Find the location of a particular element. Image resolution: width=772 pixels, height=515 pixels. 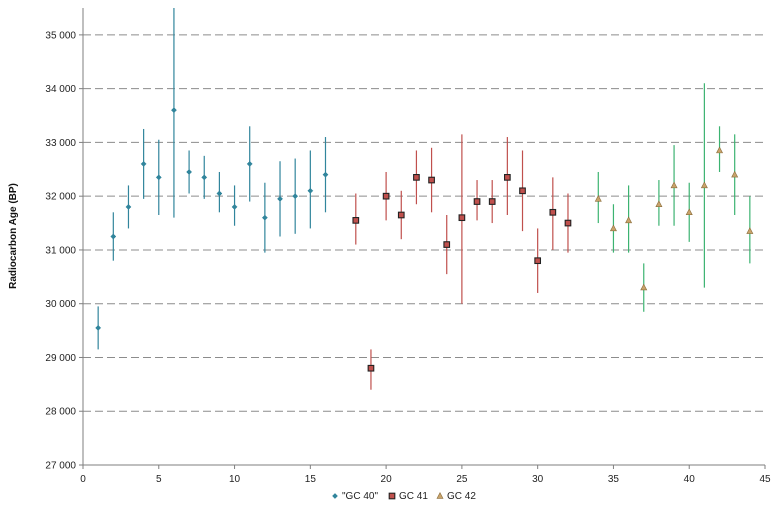

legend-item: GC 42 is located at coordinates (456, 496).